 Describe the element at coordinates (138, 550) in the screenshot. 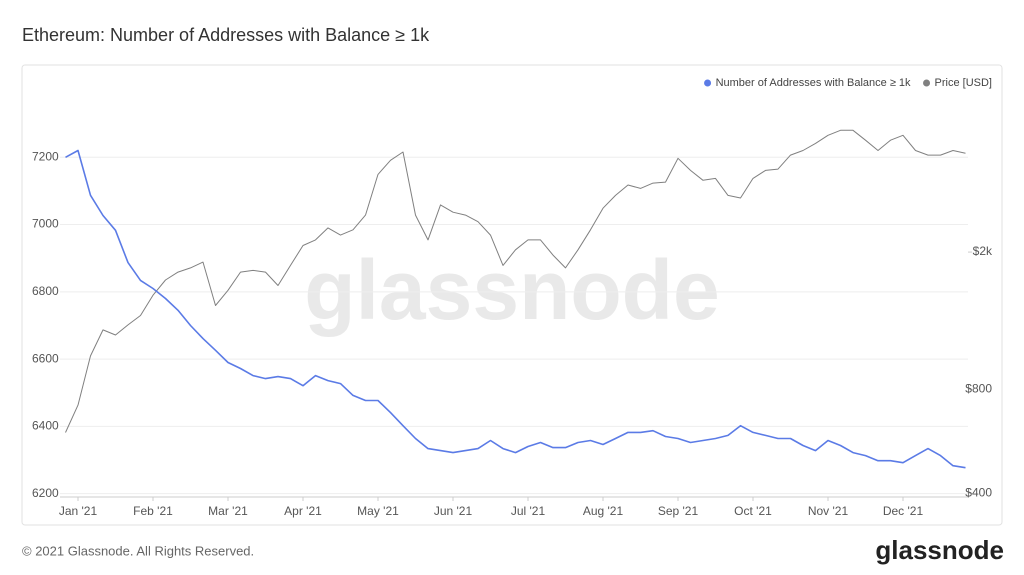

I see `footer: © 2021 Glassnode. All Rights Reserved.` at that location.